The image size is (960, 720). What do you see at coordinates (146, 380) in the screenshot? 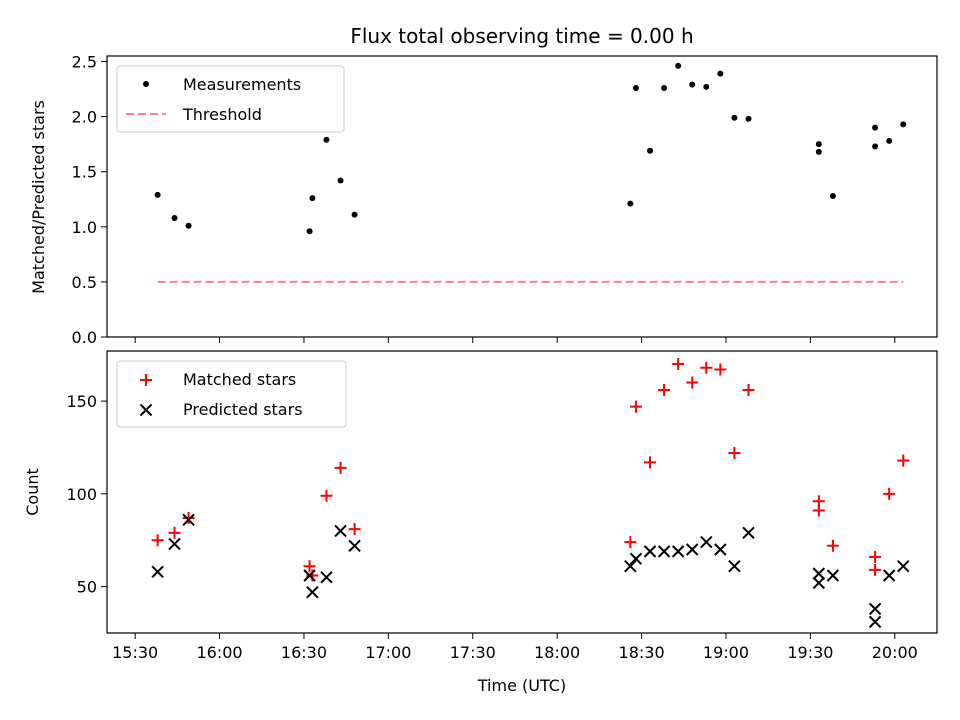
I see `legend-matched-marker` at bounding box center [146, 380].